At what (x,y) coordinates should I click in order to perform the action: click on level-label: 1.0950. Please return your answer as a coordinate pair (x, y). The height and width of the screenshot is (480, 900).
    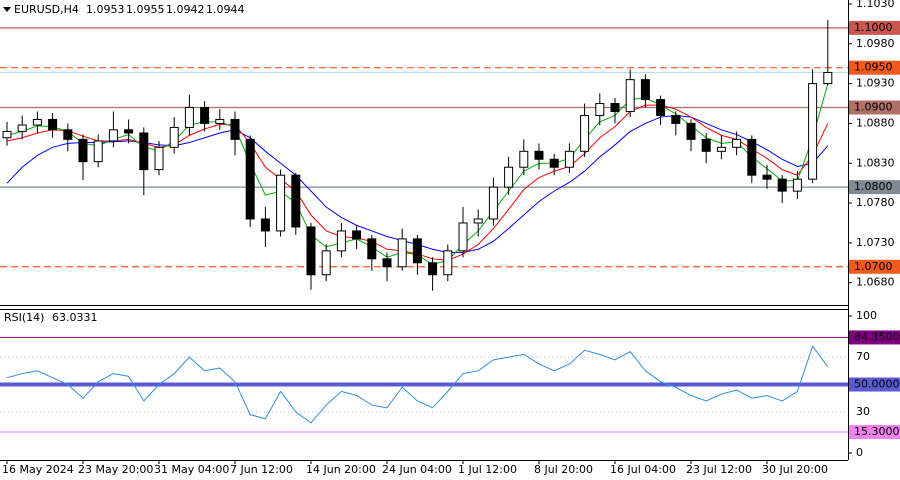
    Looking at the image, I should click on (873, 67).